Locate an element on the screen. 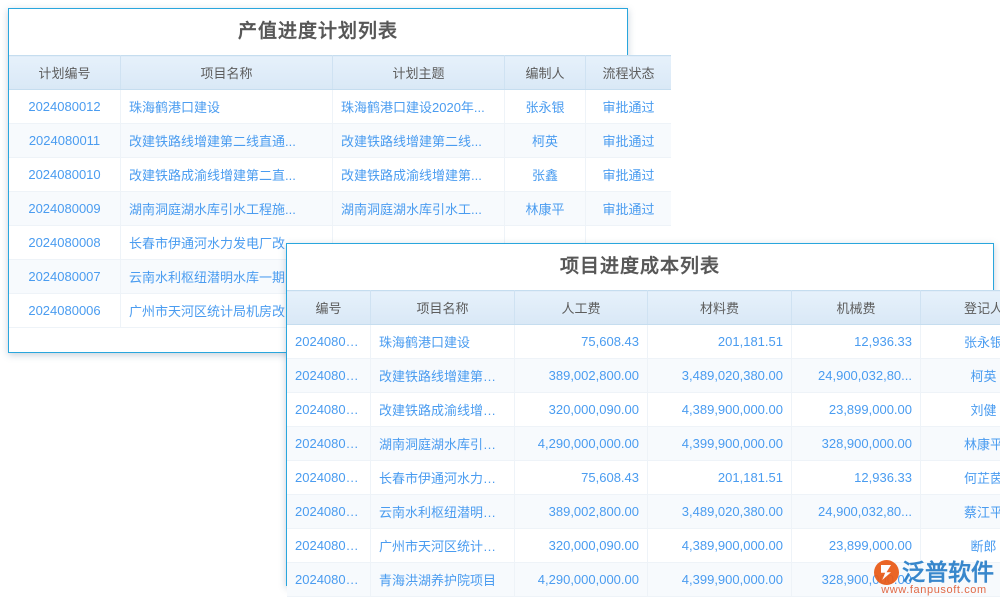 The height and width of the screenshot is (600, 1000). cost-cell-registrar: 蔡江平 is located at coordinates (960, 511).